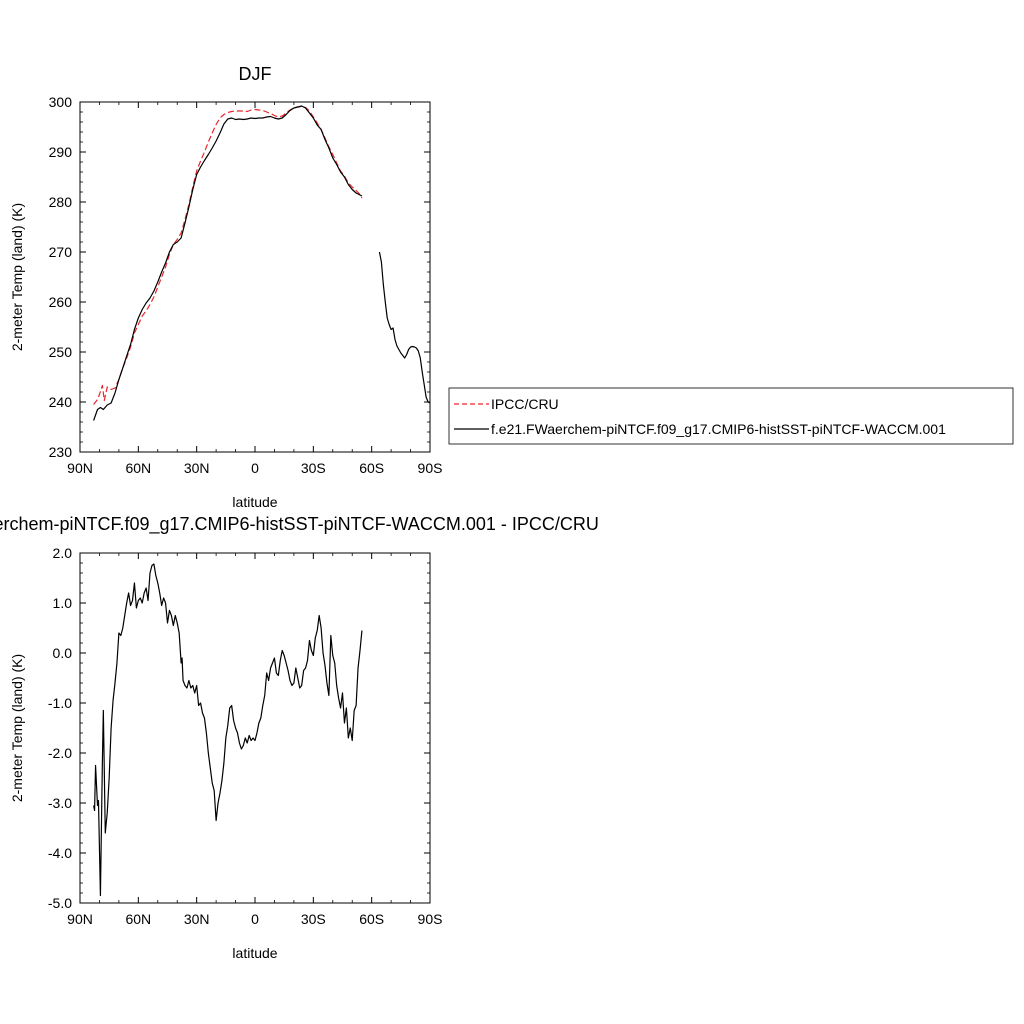 This screenshot has height=1024, width=1024. I want to click on y-tick-label: -5.0, so click(60, 903).